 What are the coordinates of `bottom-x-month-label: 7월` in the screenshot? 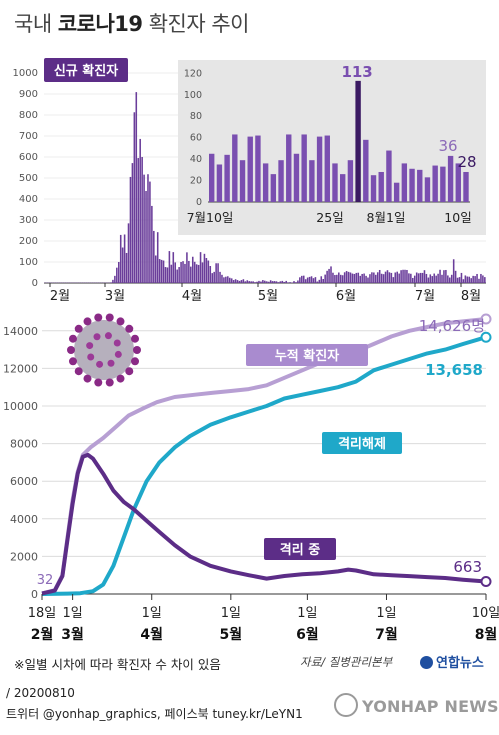 It's located at (386, 634).